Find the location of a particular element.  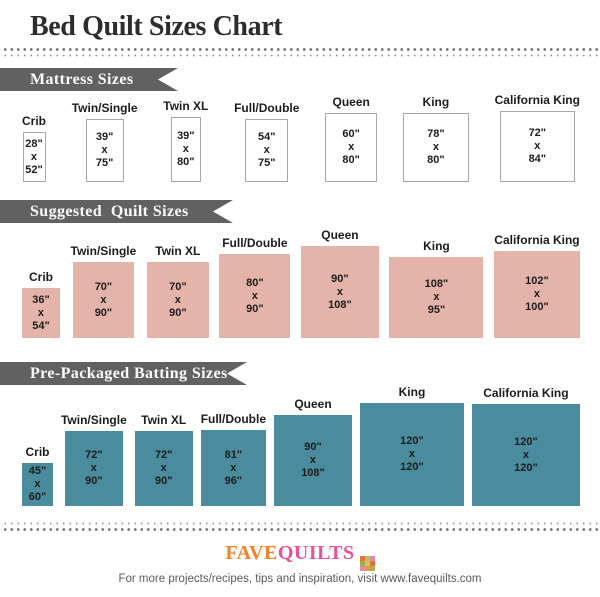

size-box: 45" x 60" is located at coordinates (37, 484).